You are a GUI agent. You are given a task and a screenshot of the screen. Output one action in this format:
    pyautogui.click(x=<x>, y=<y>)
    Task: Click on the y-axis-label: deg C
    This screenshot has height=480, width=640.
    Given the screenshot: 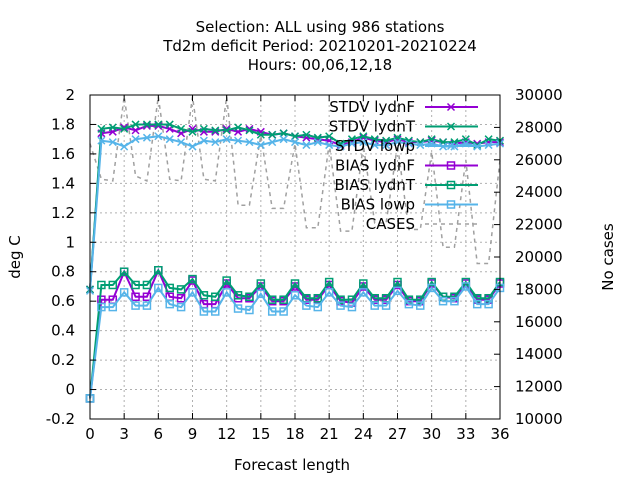 What is the action you would take?
    pyautogui.click(x=15, y=257)
    